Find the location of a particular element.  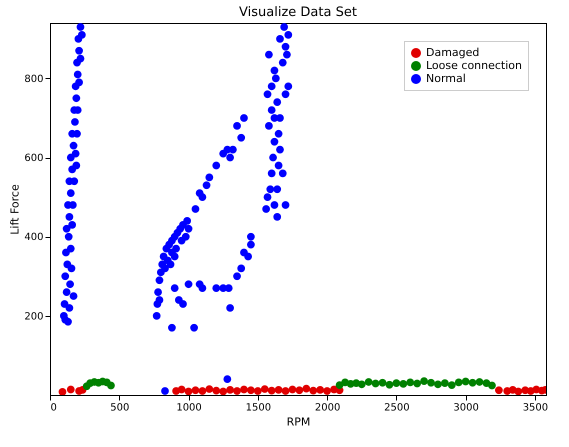

x-tick-label: 1500 is located at coordinates (259, 408).